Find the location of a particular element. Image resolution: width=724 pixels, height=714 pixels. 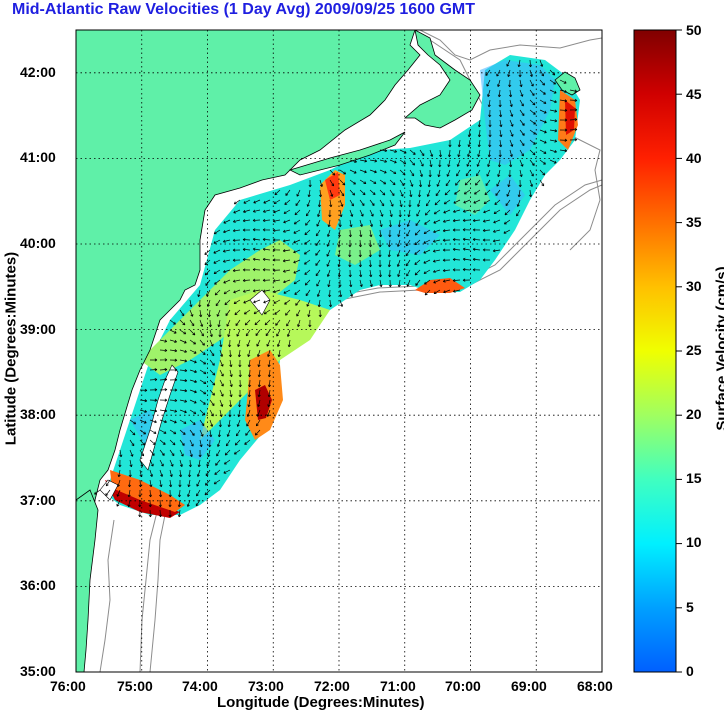

ytick-label: 42:00 is located at coordinates (38, 72).